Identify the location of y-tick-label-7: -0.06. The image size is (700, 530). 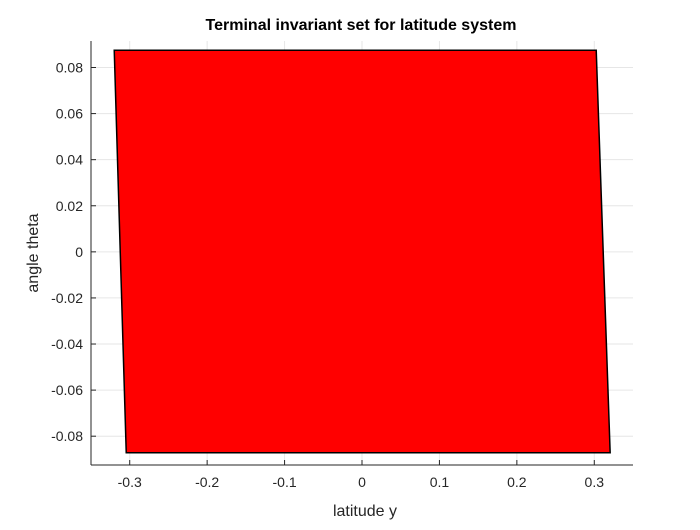
(67, 390).